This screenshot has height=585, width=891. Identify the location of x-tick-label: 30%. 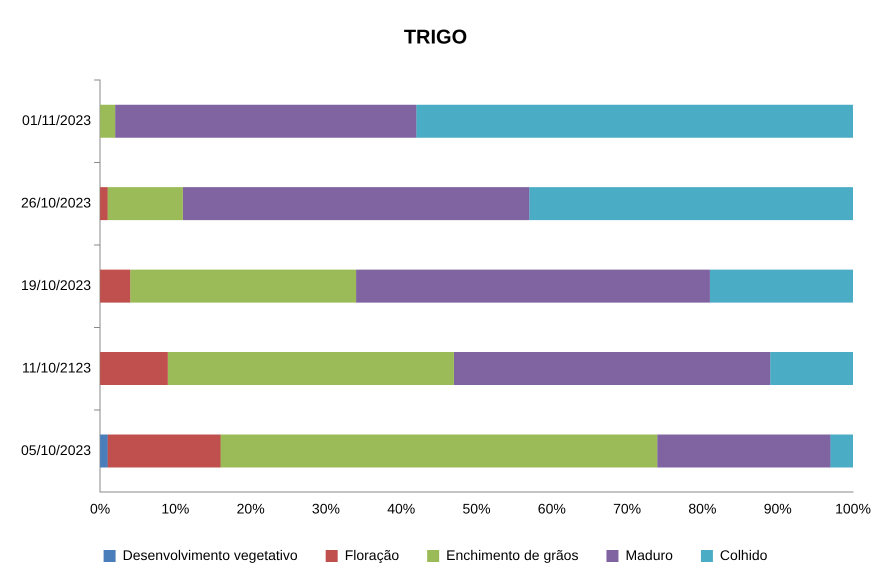
(326, 508).